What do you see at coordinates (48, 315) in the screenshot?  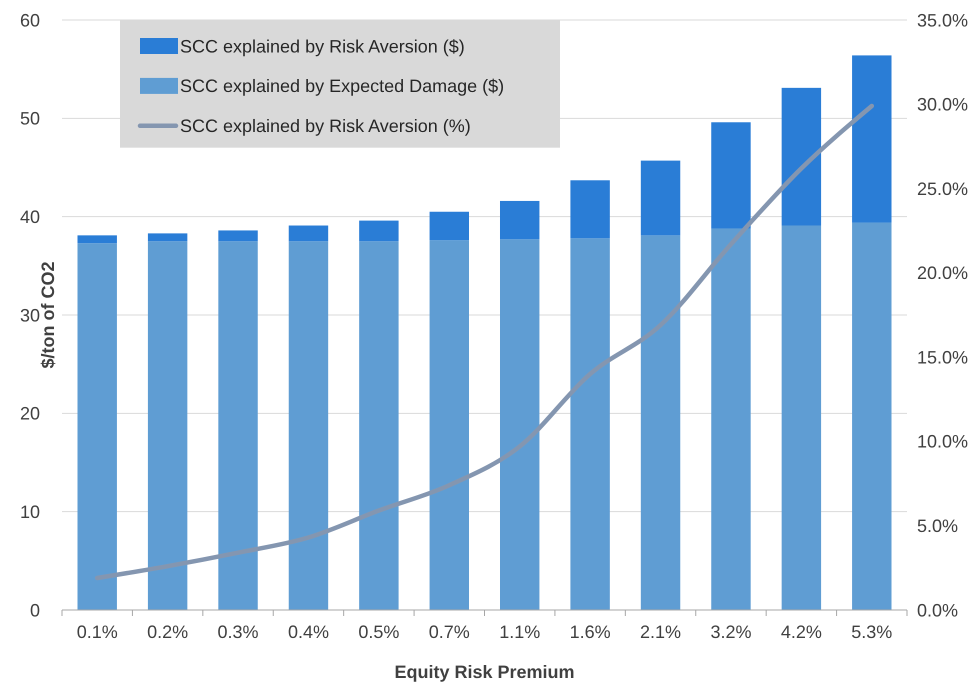 I see `y-axis-title: $/ton of CO2` at bounding box center [48, 315].